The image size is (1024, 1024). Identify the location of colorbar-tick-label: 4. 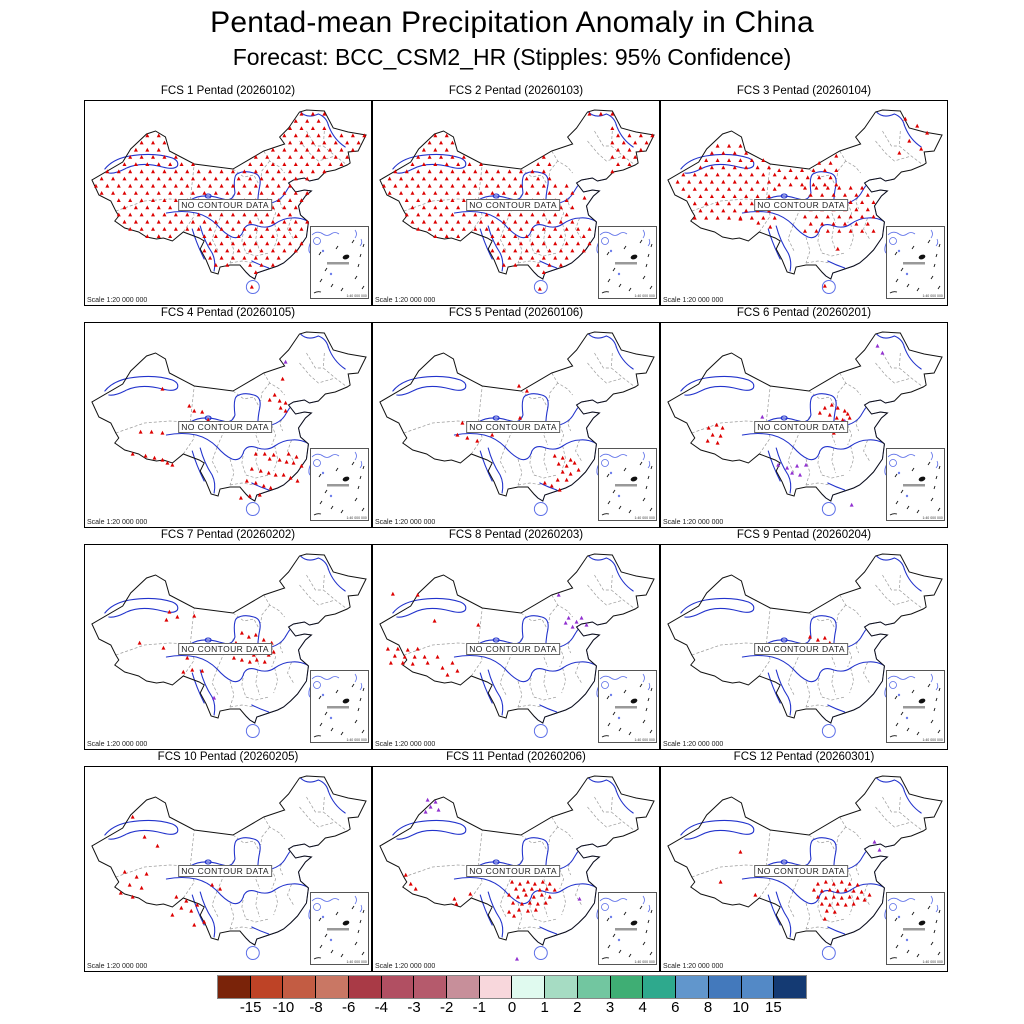
(642, 1007).